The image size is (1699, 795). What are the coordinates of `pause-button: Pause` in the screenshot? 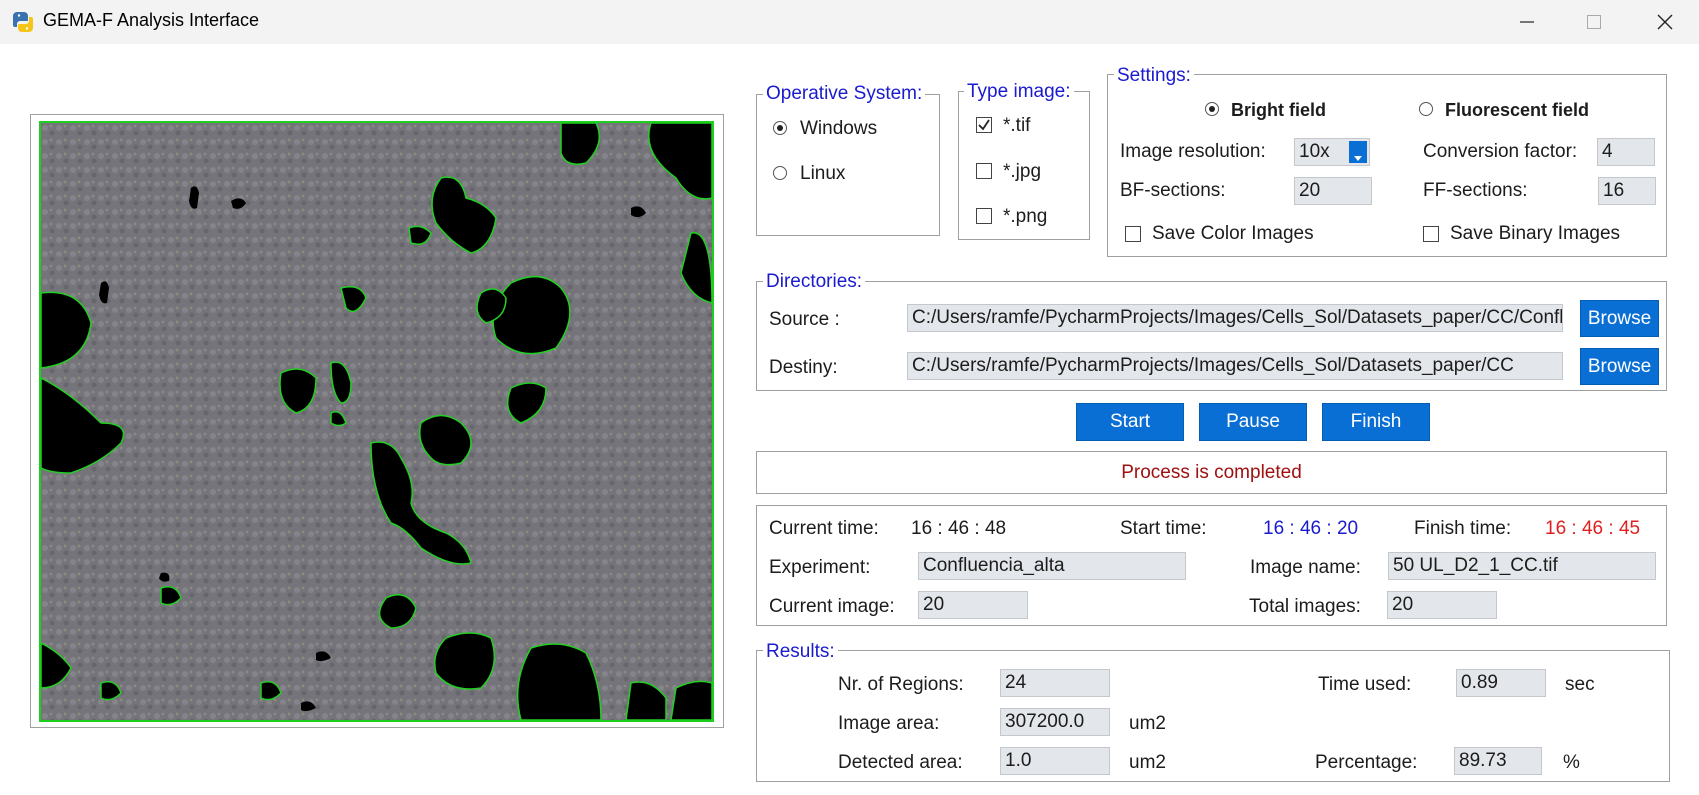 It's located at (1253, 422).